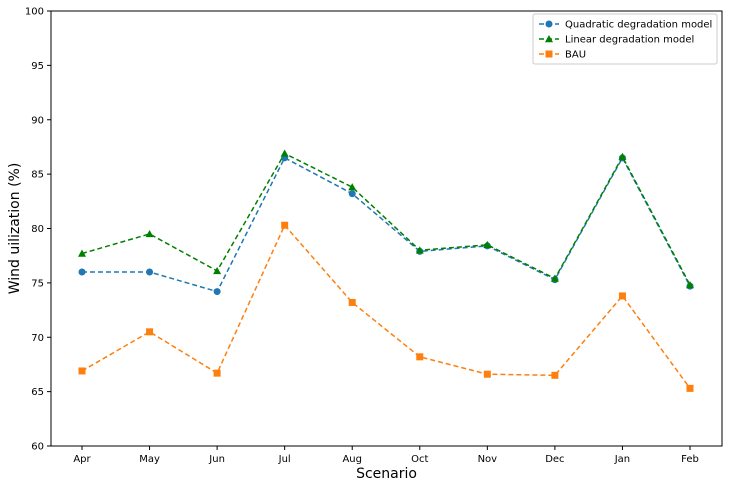 Image resolution: width=731 pixels, height=488 pixels. I want to click on legend-item: Quadratic degradation model, so click(625, 25).